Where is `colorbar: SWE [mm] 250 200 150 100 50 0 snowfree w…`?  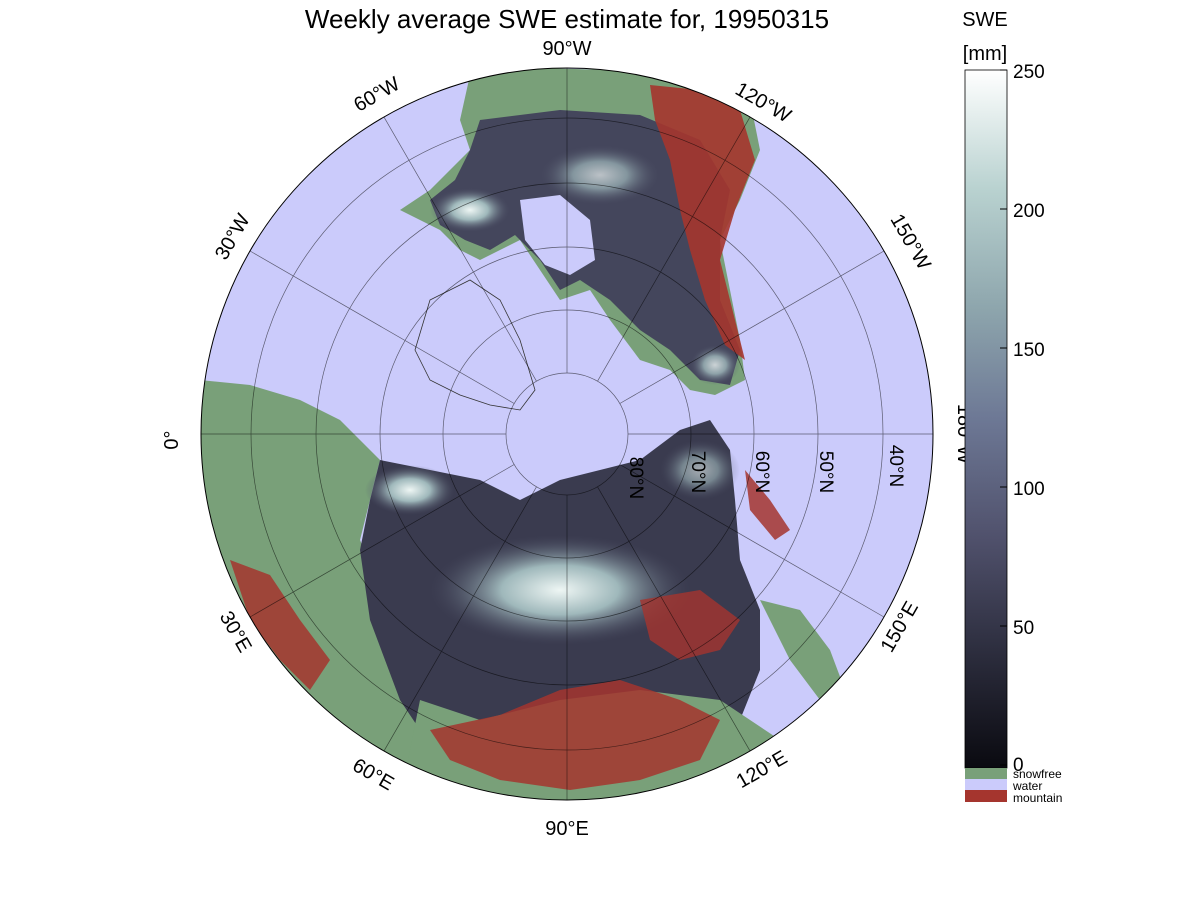 colorbar: SWE [mm] 250 200 150 100 50 0 snowfree w… is located at coordinates (1012, 407).